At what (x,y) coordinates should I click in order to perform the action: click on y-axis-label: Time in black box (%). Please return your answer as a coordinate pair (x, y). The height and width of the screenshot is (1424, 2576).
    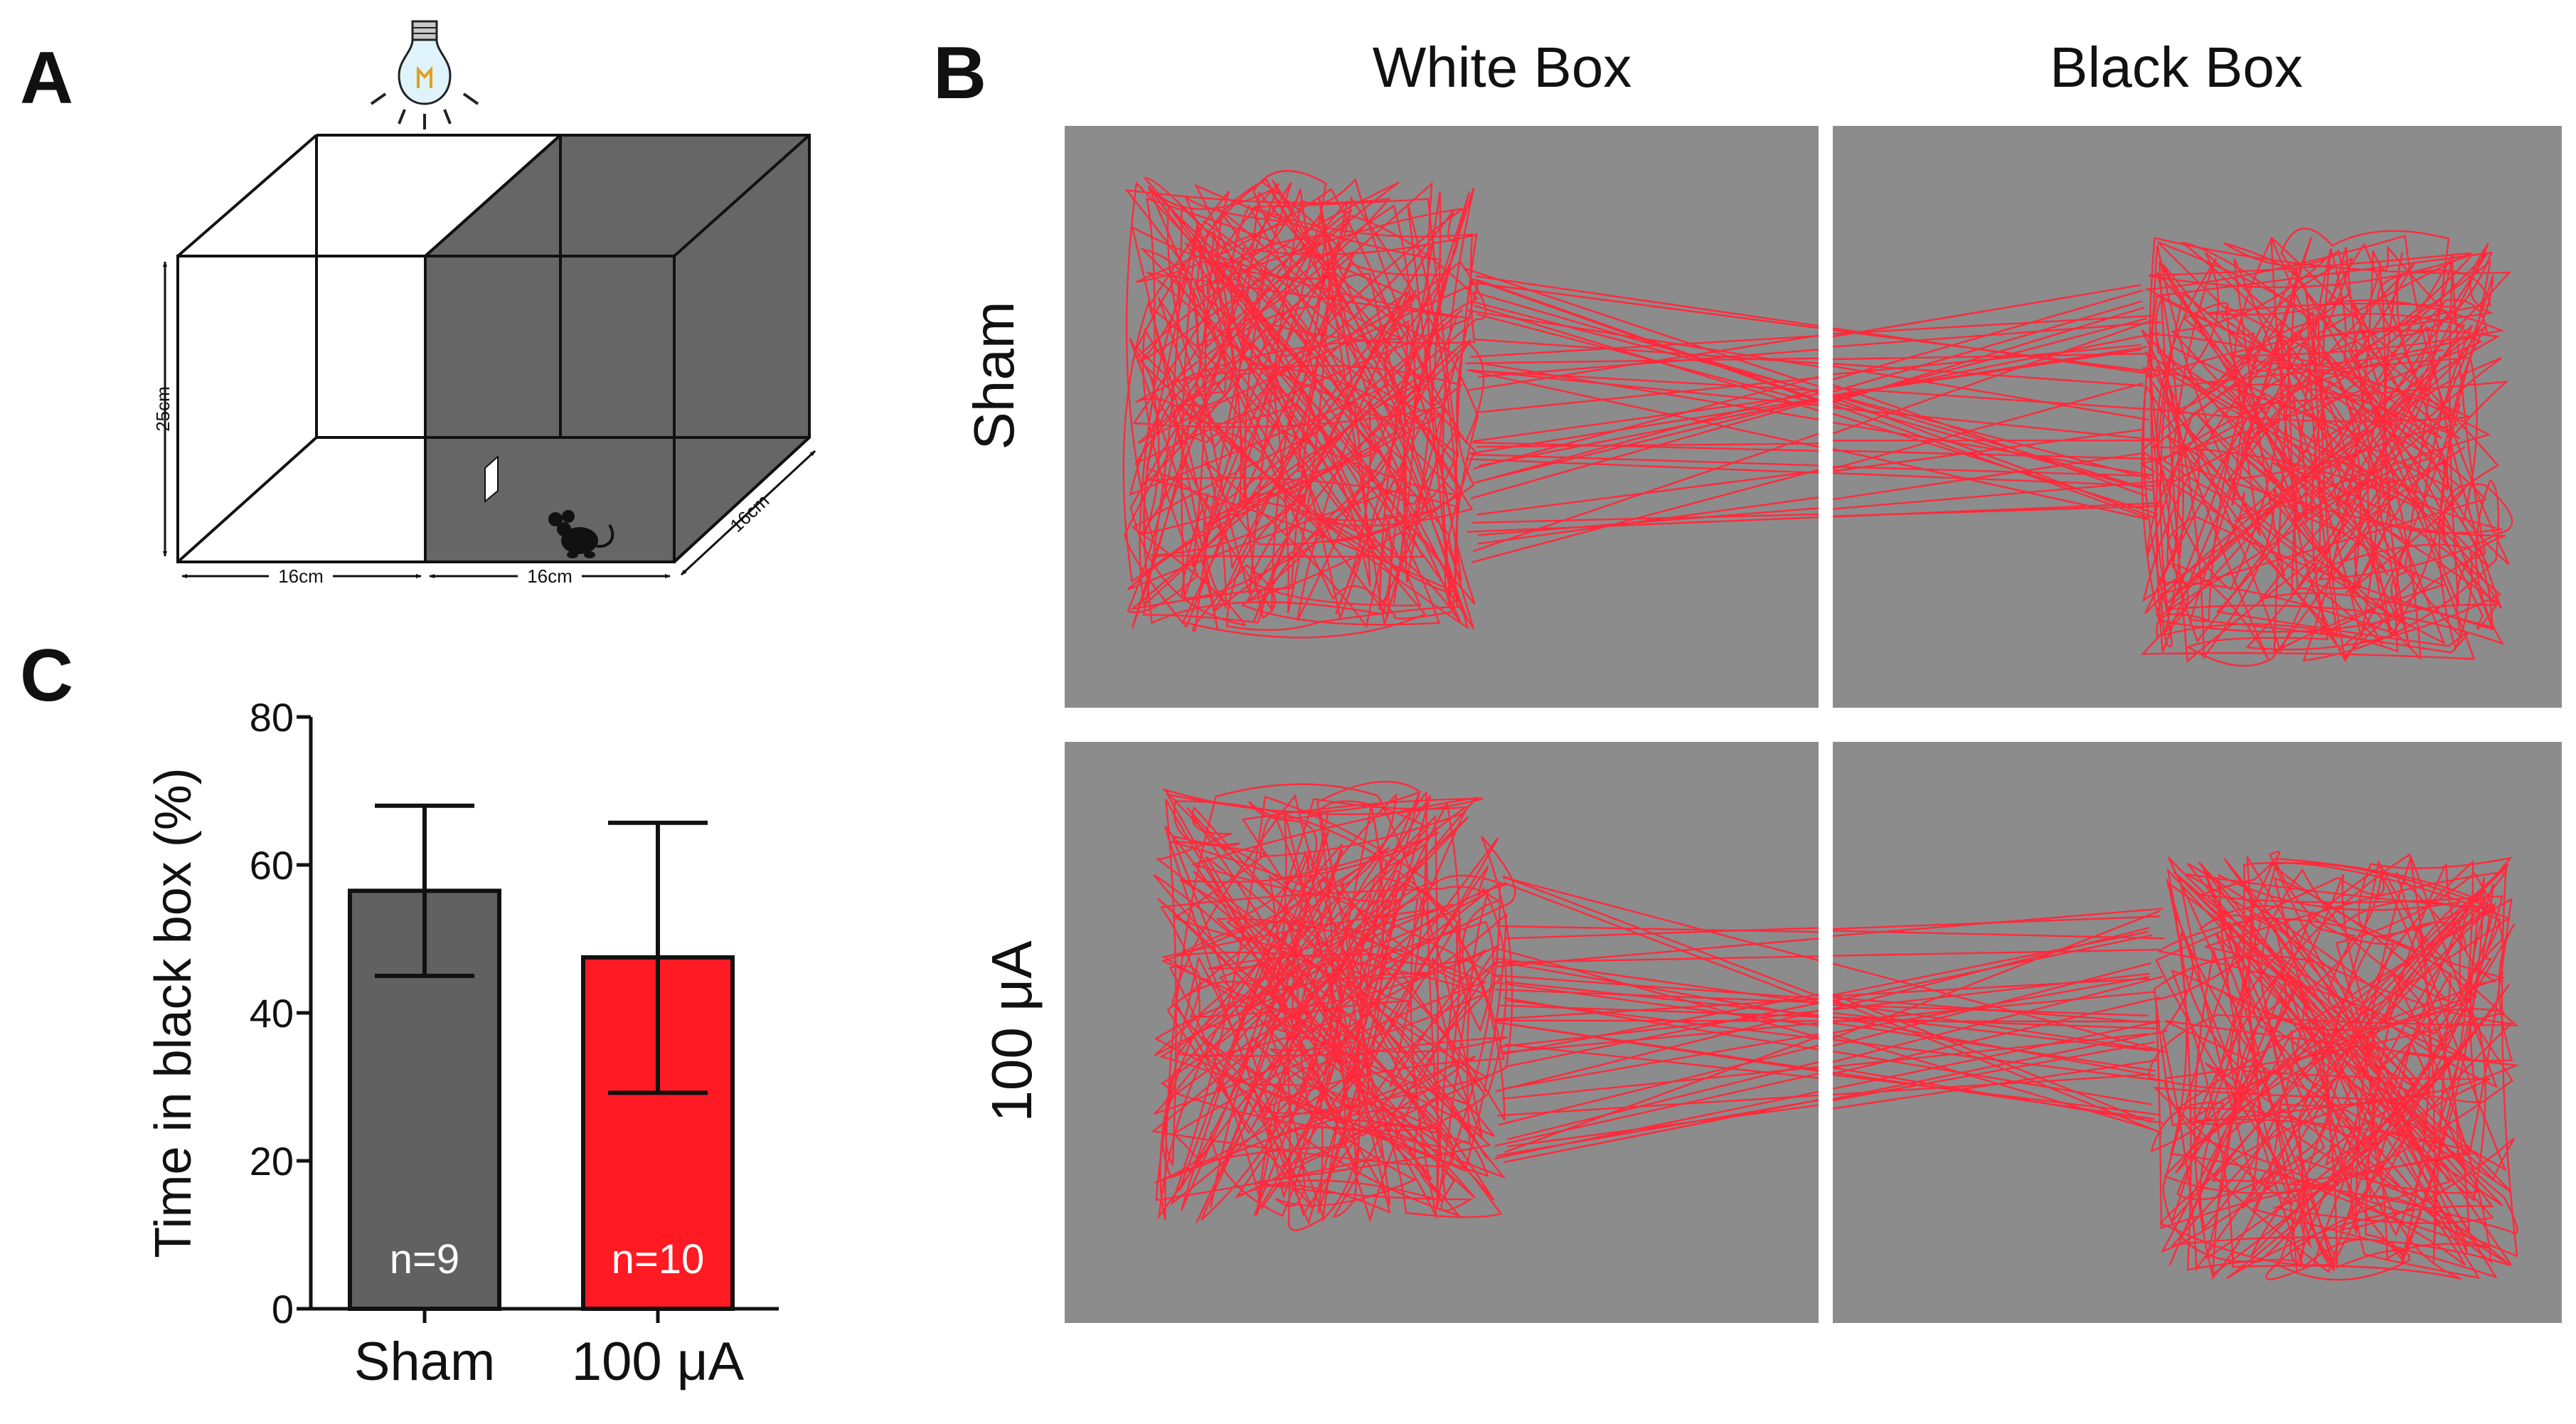
    Looking at the image, I should click on (173, 1012).